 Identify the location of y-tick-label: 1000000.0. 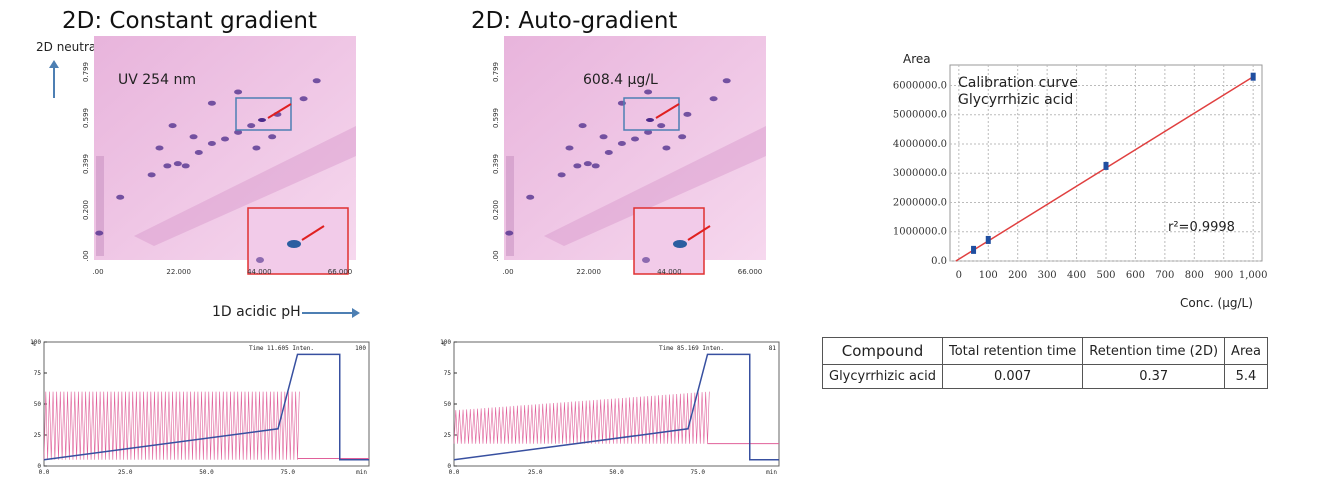
(920, 232).